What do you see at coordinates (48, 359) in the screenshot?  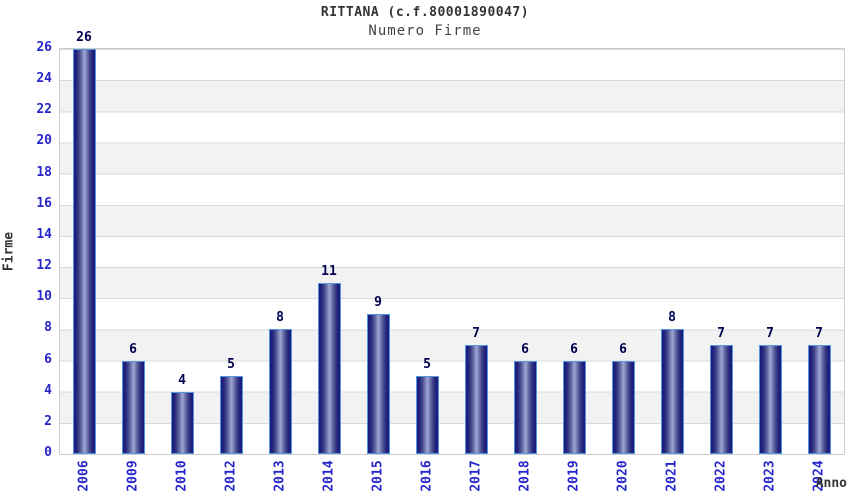 I see `y-tick-label: 6` at bounding box center [48, 359].